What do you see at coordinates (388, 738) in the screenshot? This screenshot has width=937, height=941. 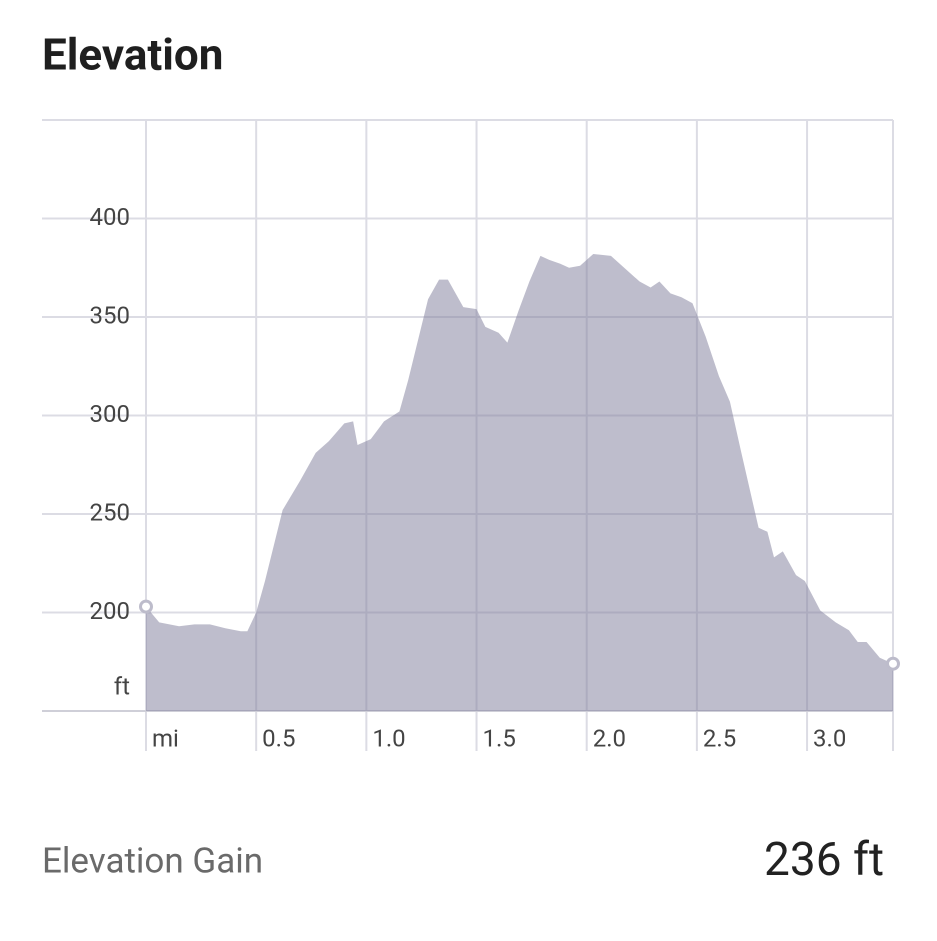 I see `x-tick-label: 1.0` at bounding box center [388, 738].